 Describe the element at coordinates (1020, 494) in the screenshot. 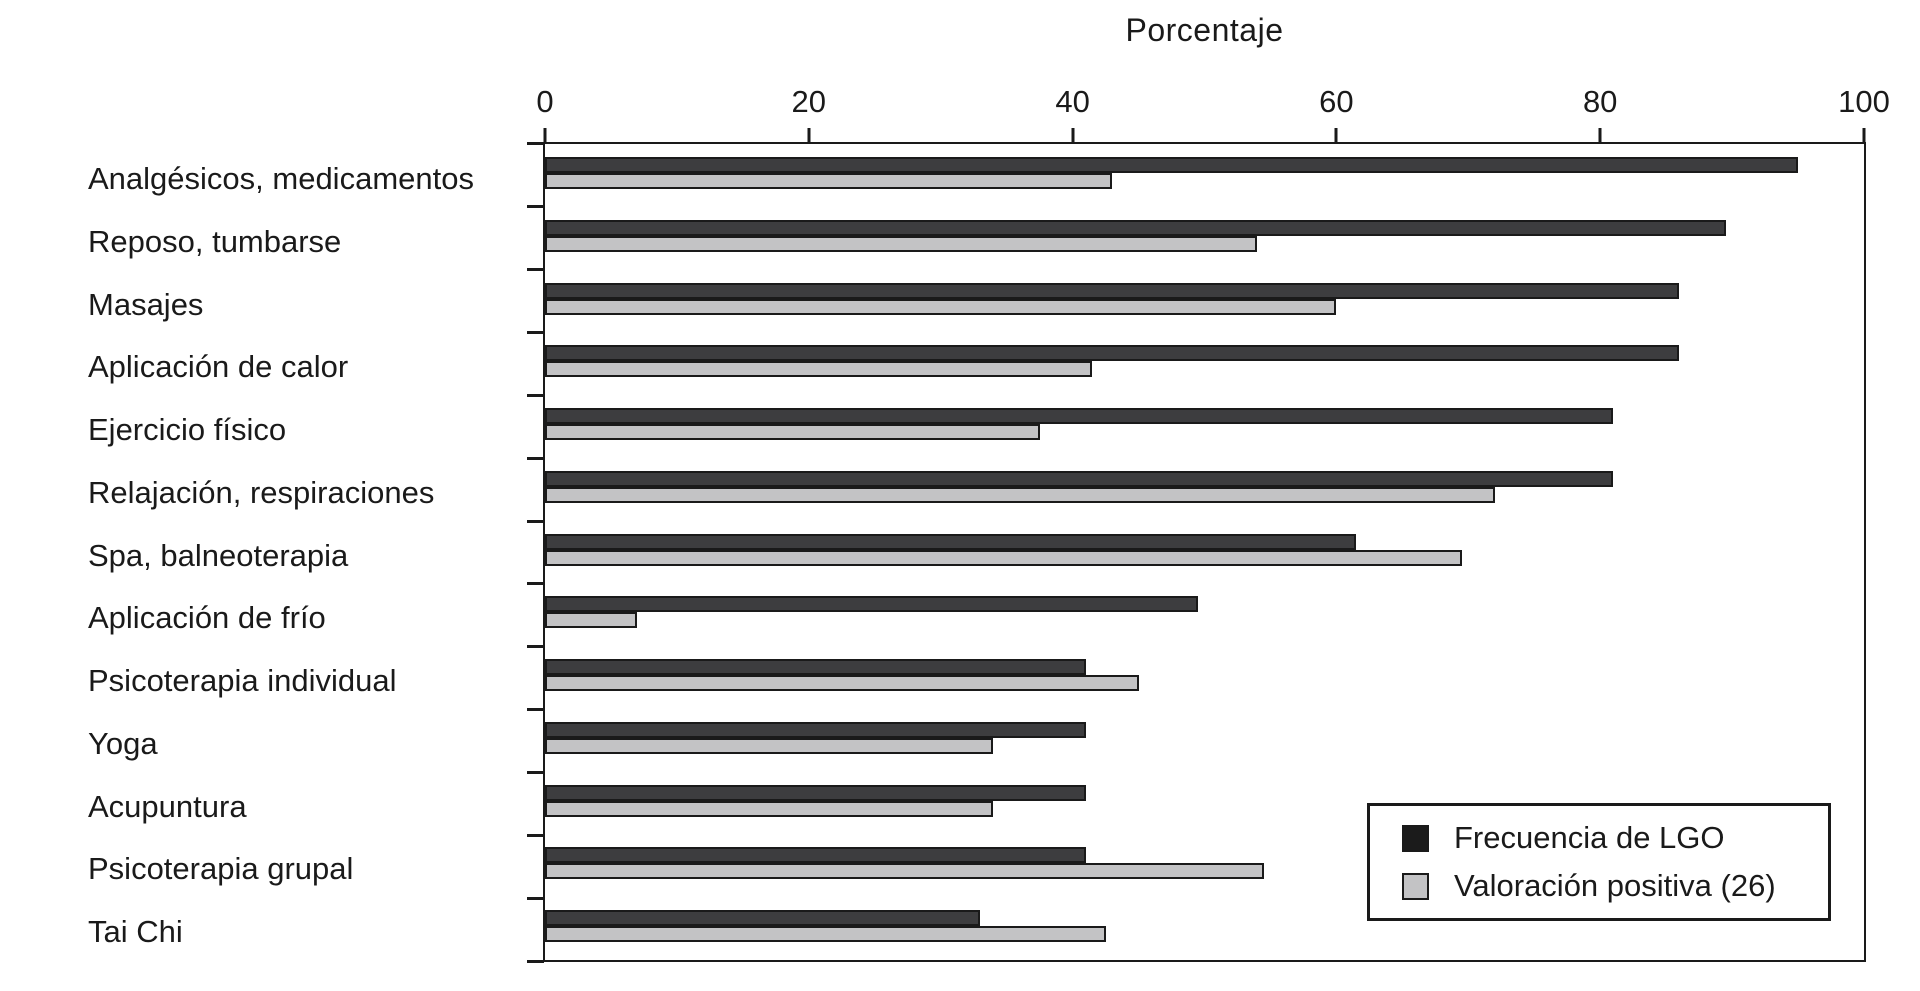

I see `bar-valoracio-n-positiva-26-relajacio-n-respiraciones` at that location.